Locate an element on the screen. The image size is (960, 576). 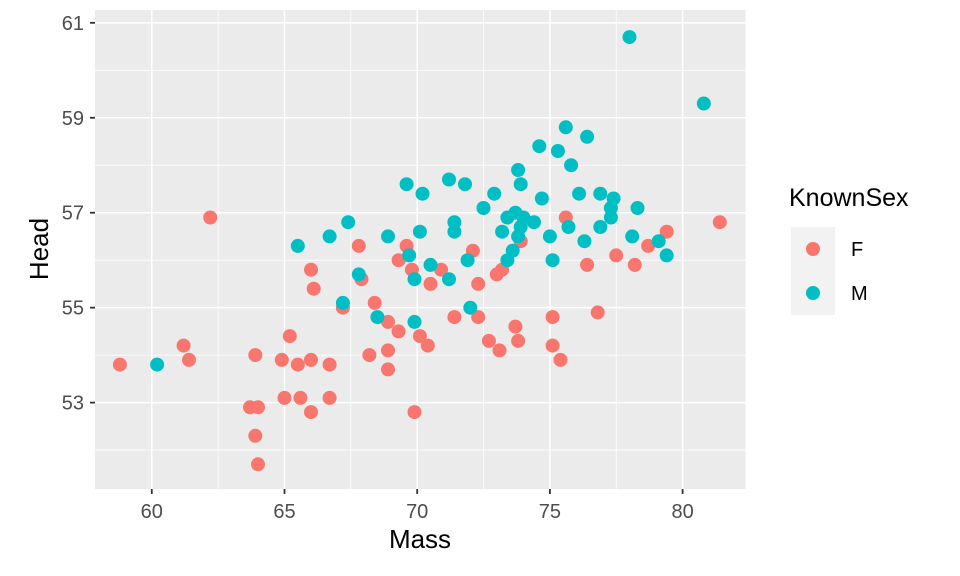
y-tick-label: 53 is located at coordinates (73, 404).